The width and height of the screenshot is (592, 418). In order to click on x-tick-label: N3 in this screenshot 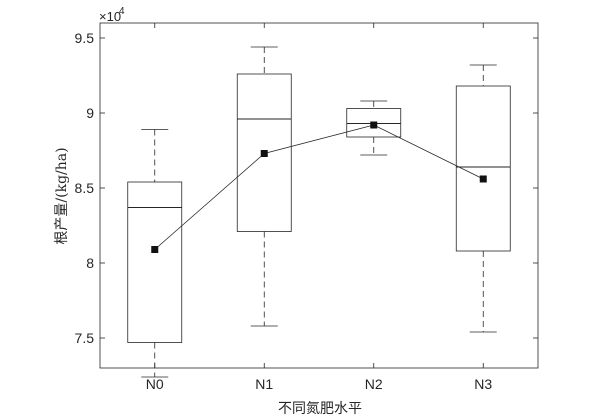, I will do `click(483, 384)`.